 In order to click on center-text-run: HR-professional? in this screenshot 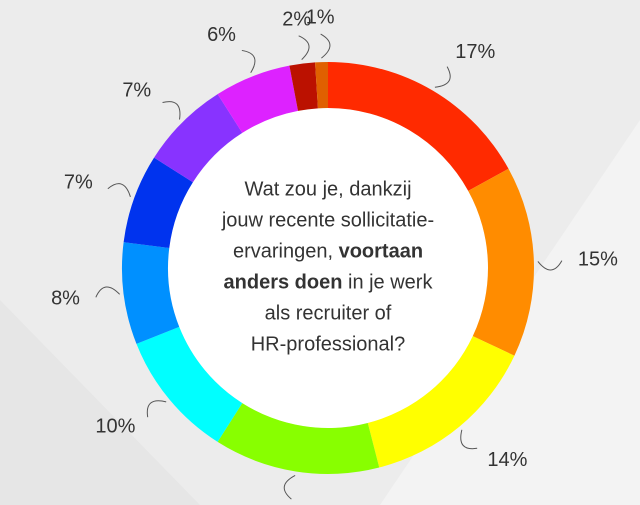, I will do `click(328, 345)`.